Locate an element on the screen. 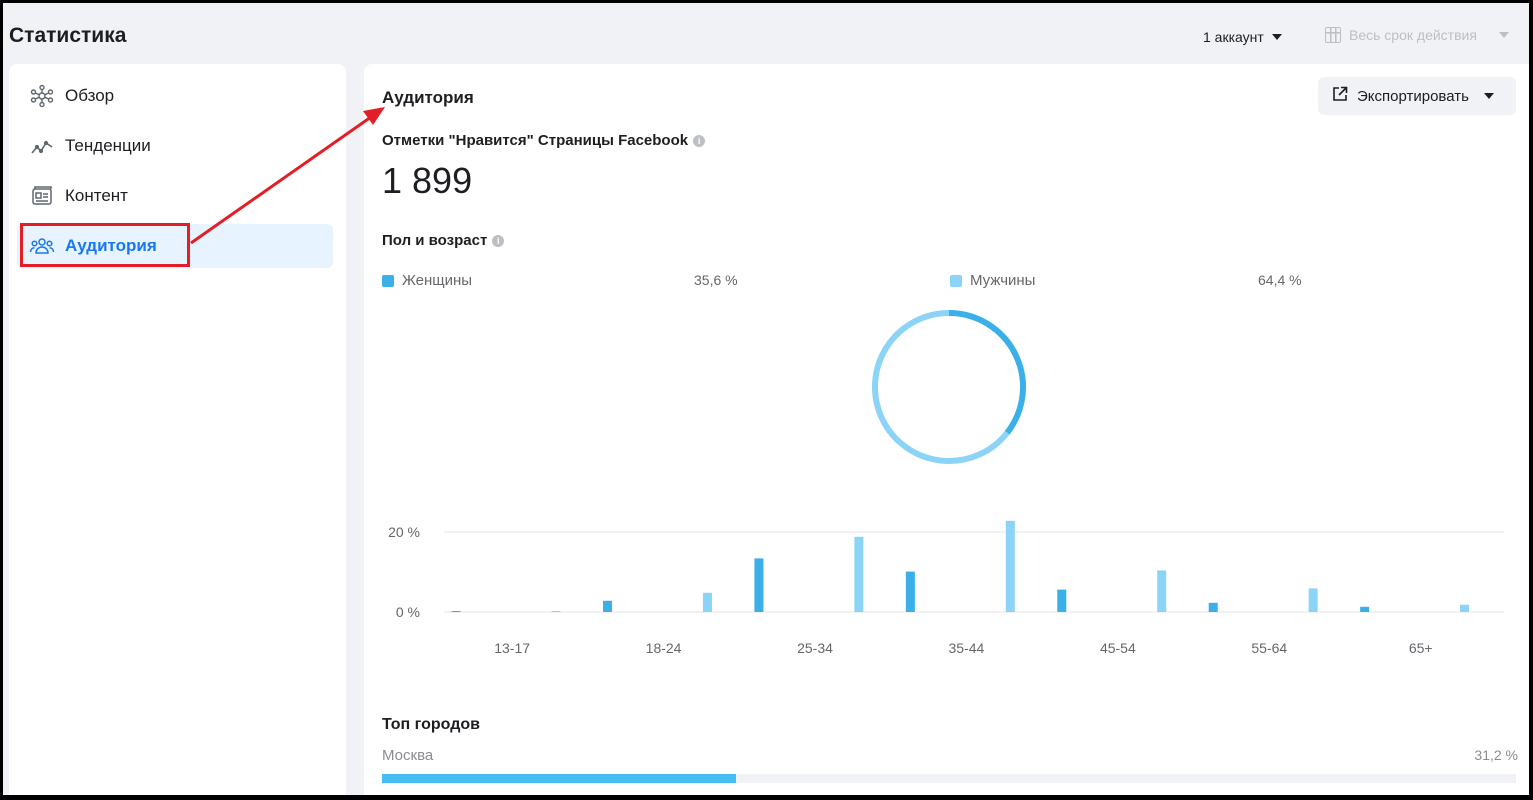  section-title: Аудитория is located at coordinates (428, 97).